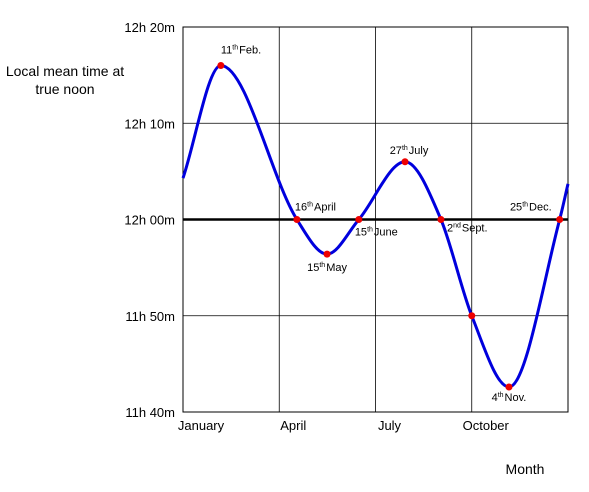  What do you see at coordinates (149, 27) in the screenshot?
I see `y-tick-label: 12h 20m` at bounding box center [149, 27].